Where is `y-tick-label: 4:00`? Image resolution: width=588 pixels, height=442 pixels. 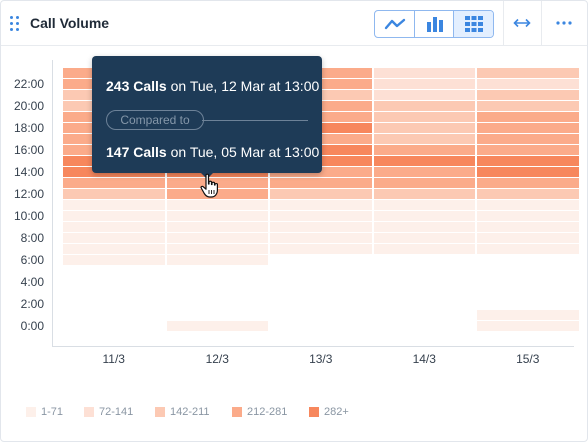 y-tick-label: 4:00 is located at coordinates (32, 281).